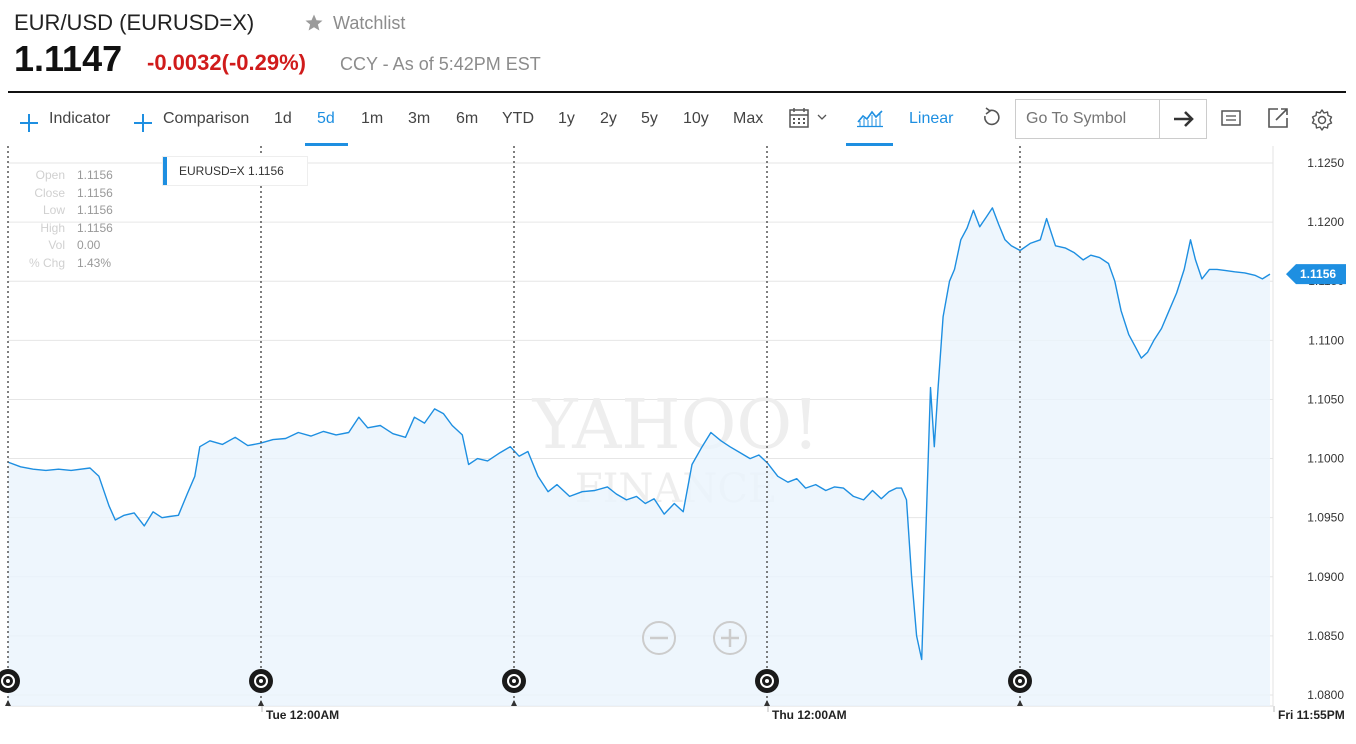 The height and width of the screenshot is (744, 1356). I want to click on page-title: EUR/USD (EURUSD=X), so click(134, 22).